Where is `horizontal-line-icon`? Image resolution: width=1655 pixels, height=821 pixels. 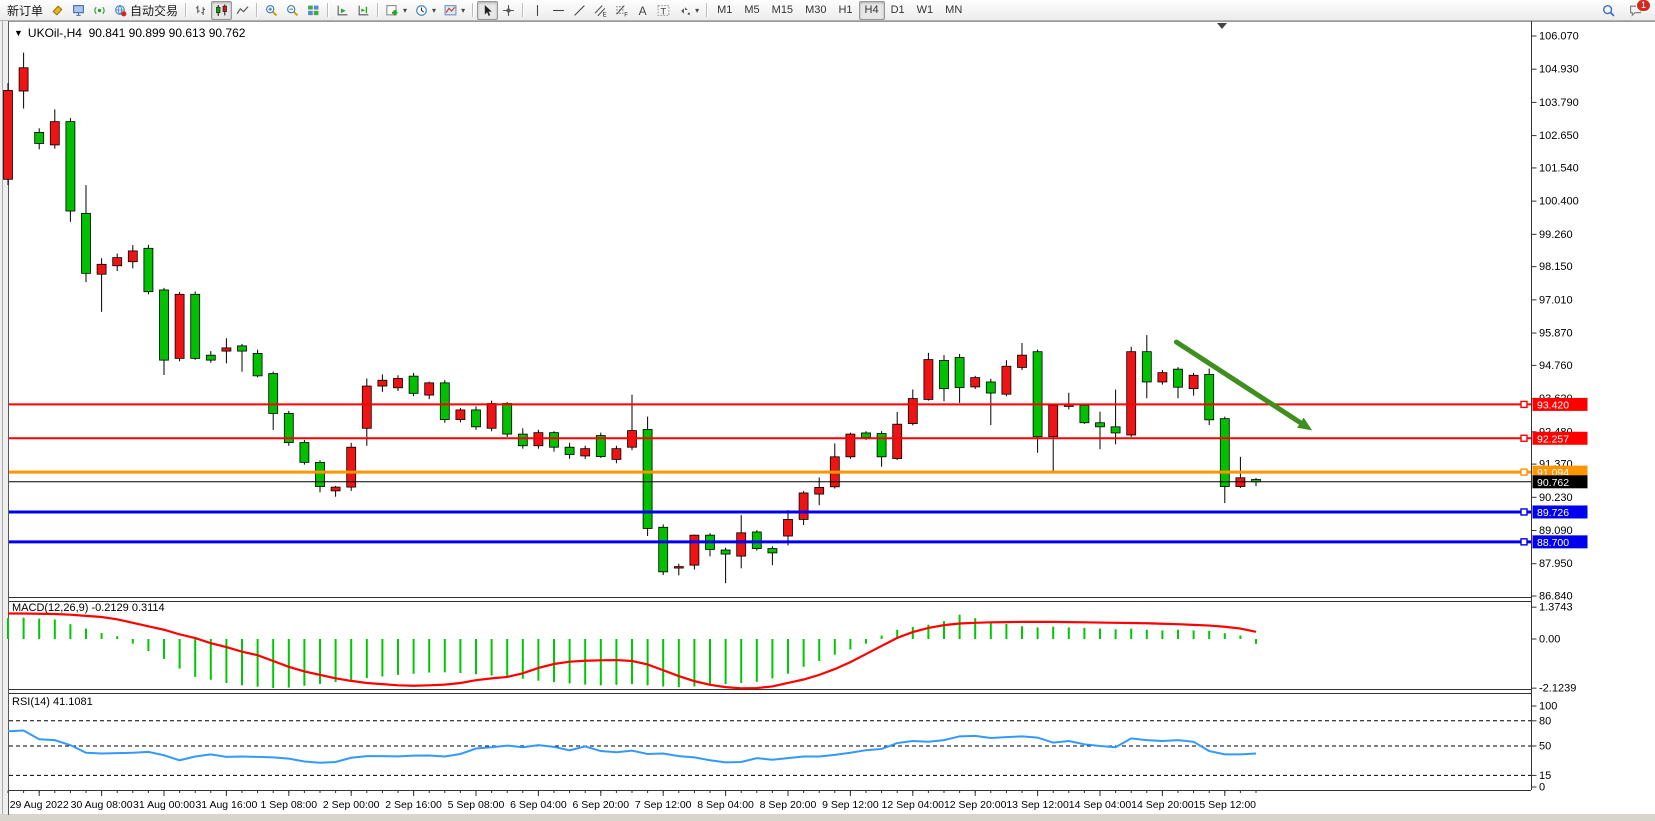
horizontal-line-icon is located at coordinates (558, 10).